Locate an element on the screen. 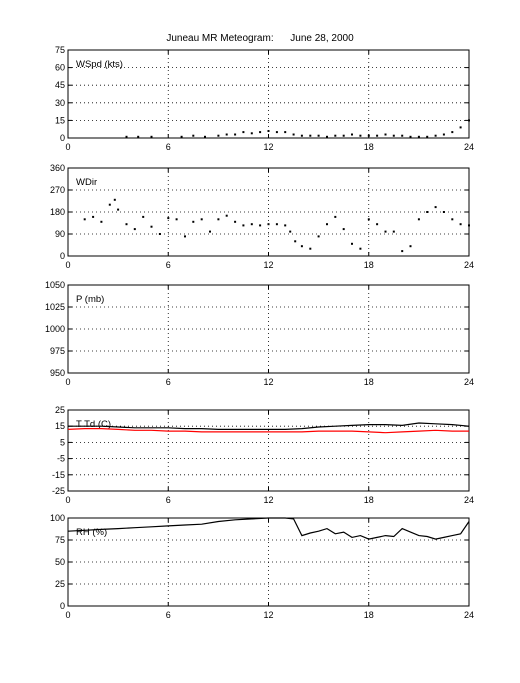  panel-2: 0 90 180 270 360 0 6 12 18 24 WDir is located at coordinates (262, 216).